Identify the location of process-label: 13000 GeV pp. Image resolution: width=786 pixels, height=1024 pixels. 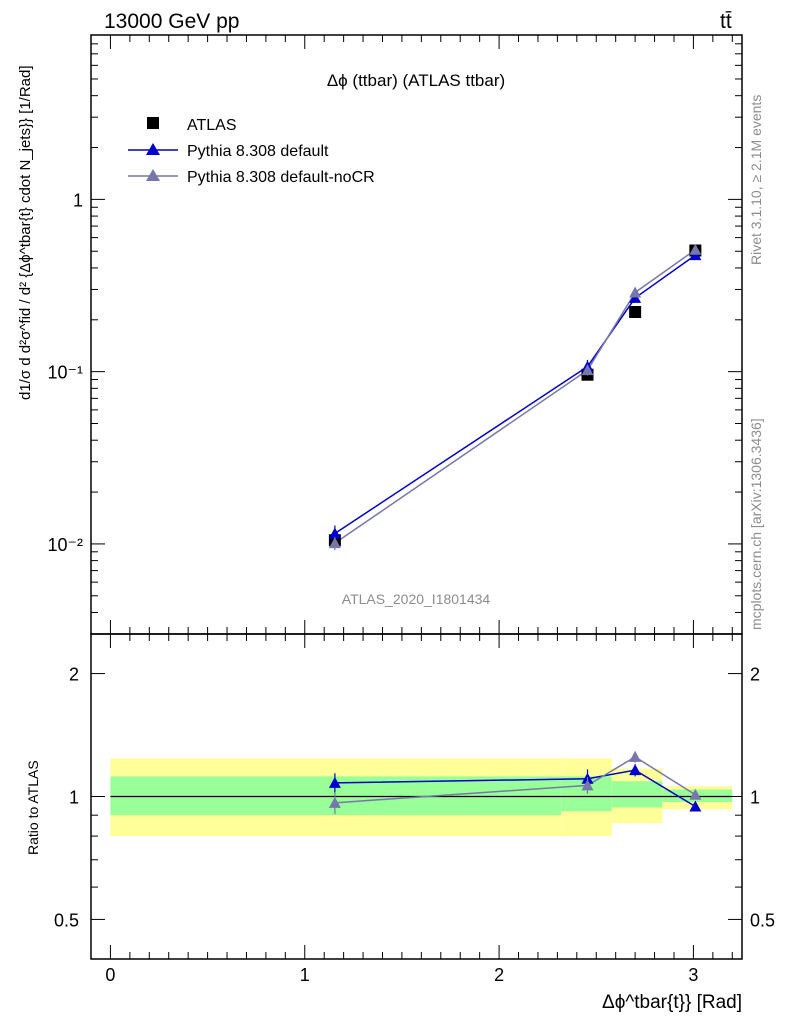
(171, 21).